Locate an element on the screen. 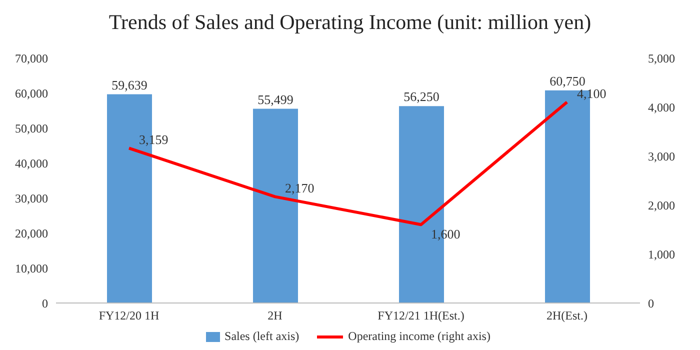 The height and width of the screenshot is (350, 700). y2-tick-label: 2,000 is located at coordinates (661, 205).